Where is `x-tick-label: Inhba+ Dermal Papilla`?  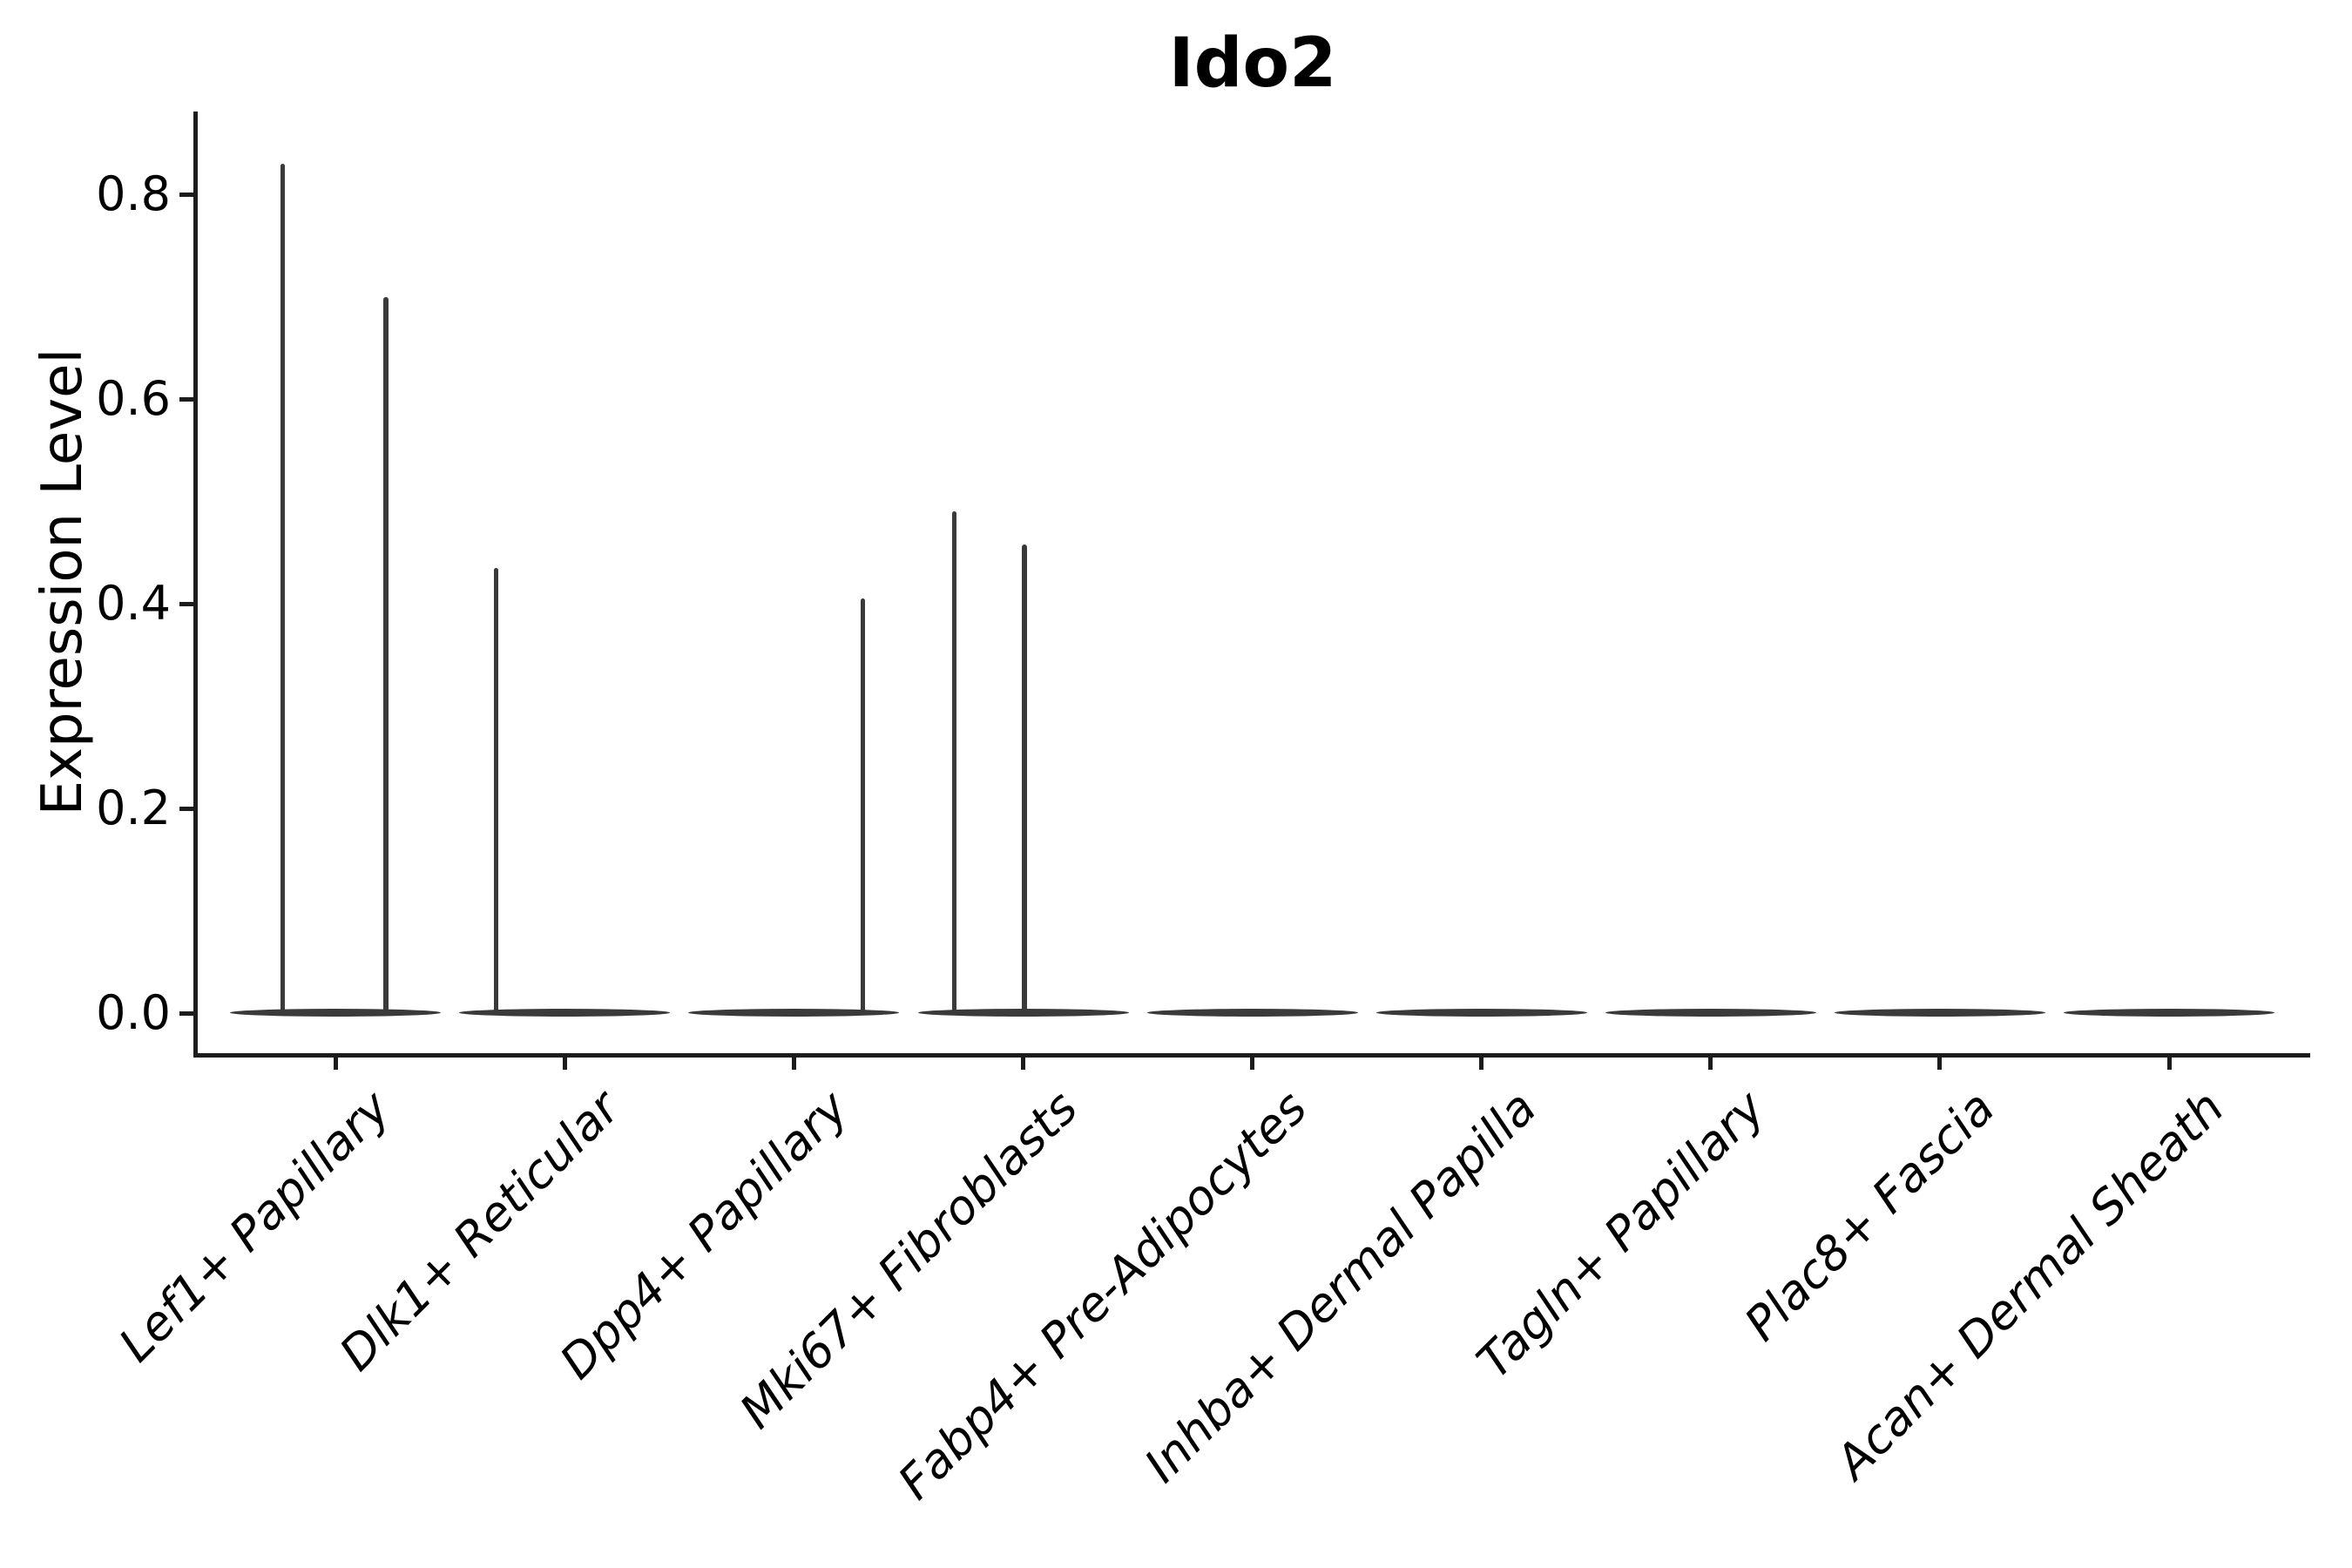
x-tick-label: Inhba+ Dermal Papilla is located at coordinates (1340, 1286).